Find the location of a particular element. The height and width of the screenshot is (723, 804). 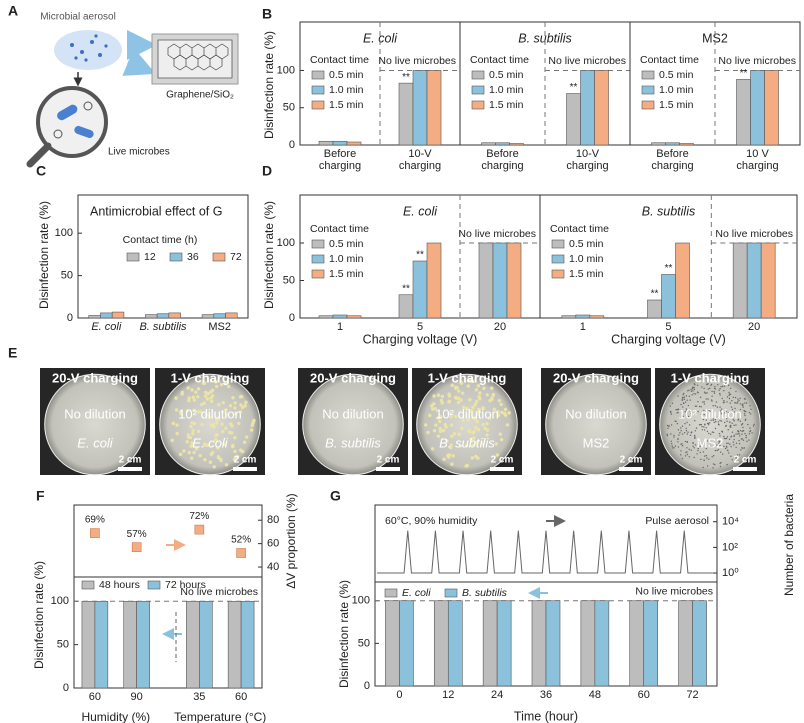

x-tick-label: Before charging is located at coordinates (502, 160).